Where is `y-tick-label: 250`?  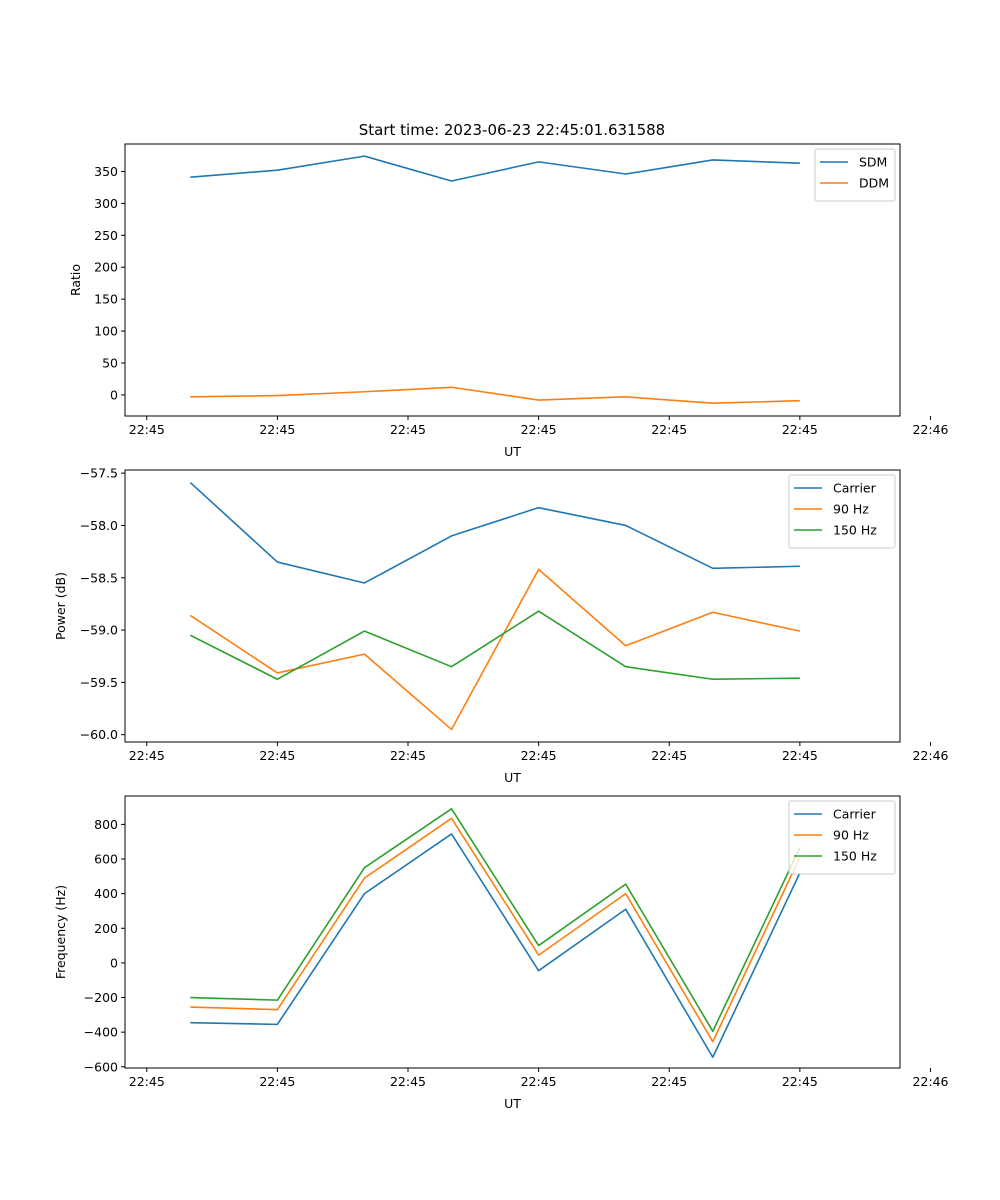 y-tick-label: 250 is located at coordinates (106, 235).